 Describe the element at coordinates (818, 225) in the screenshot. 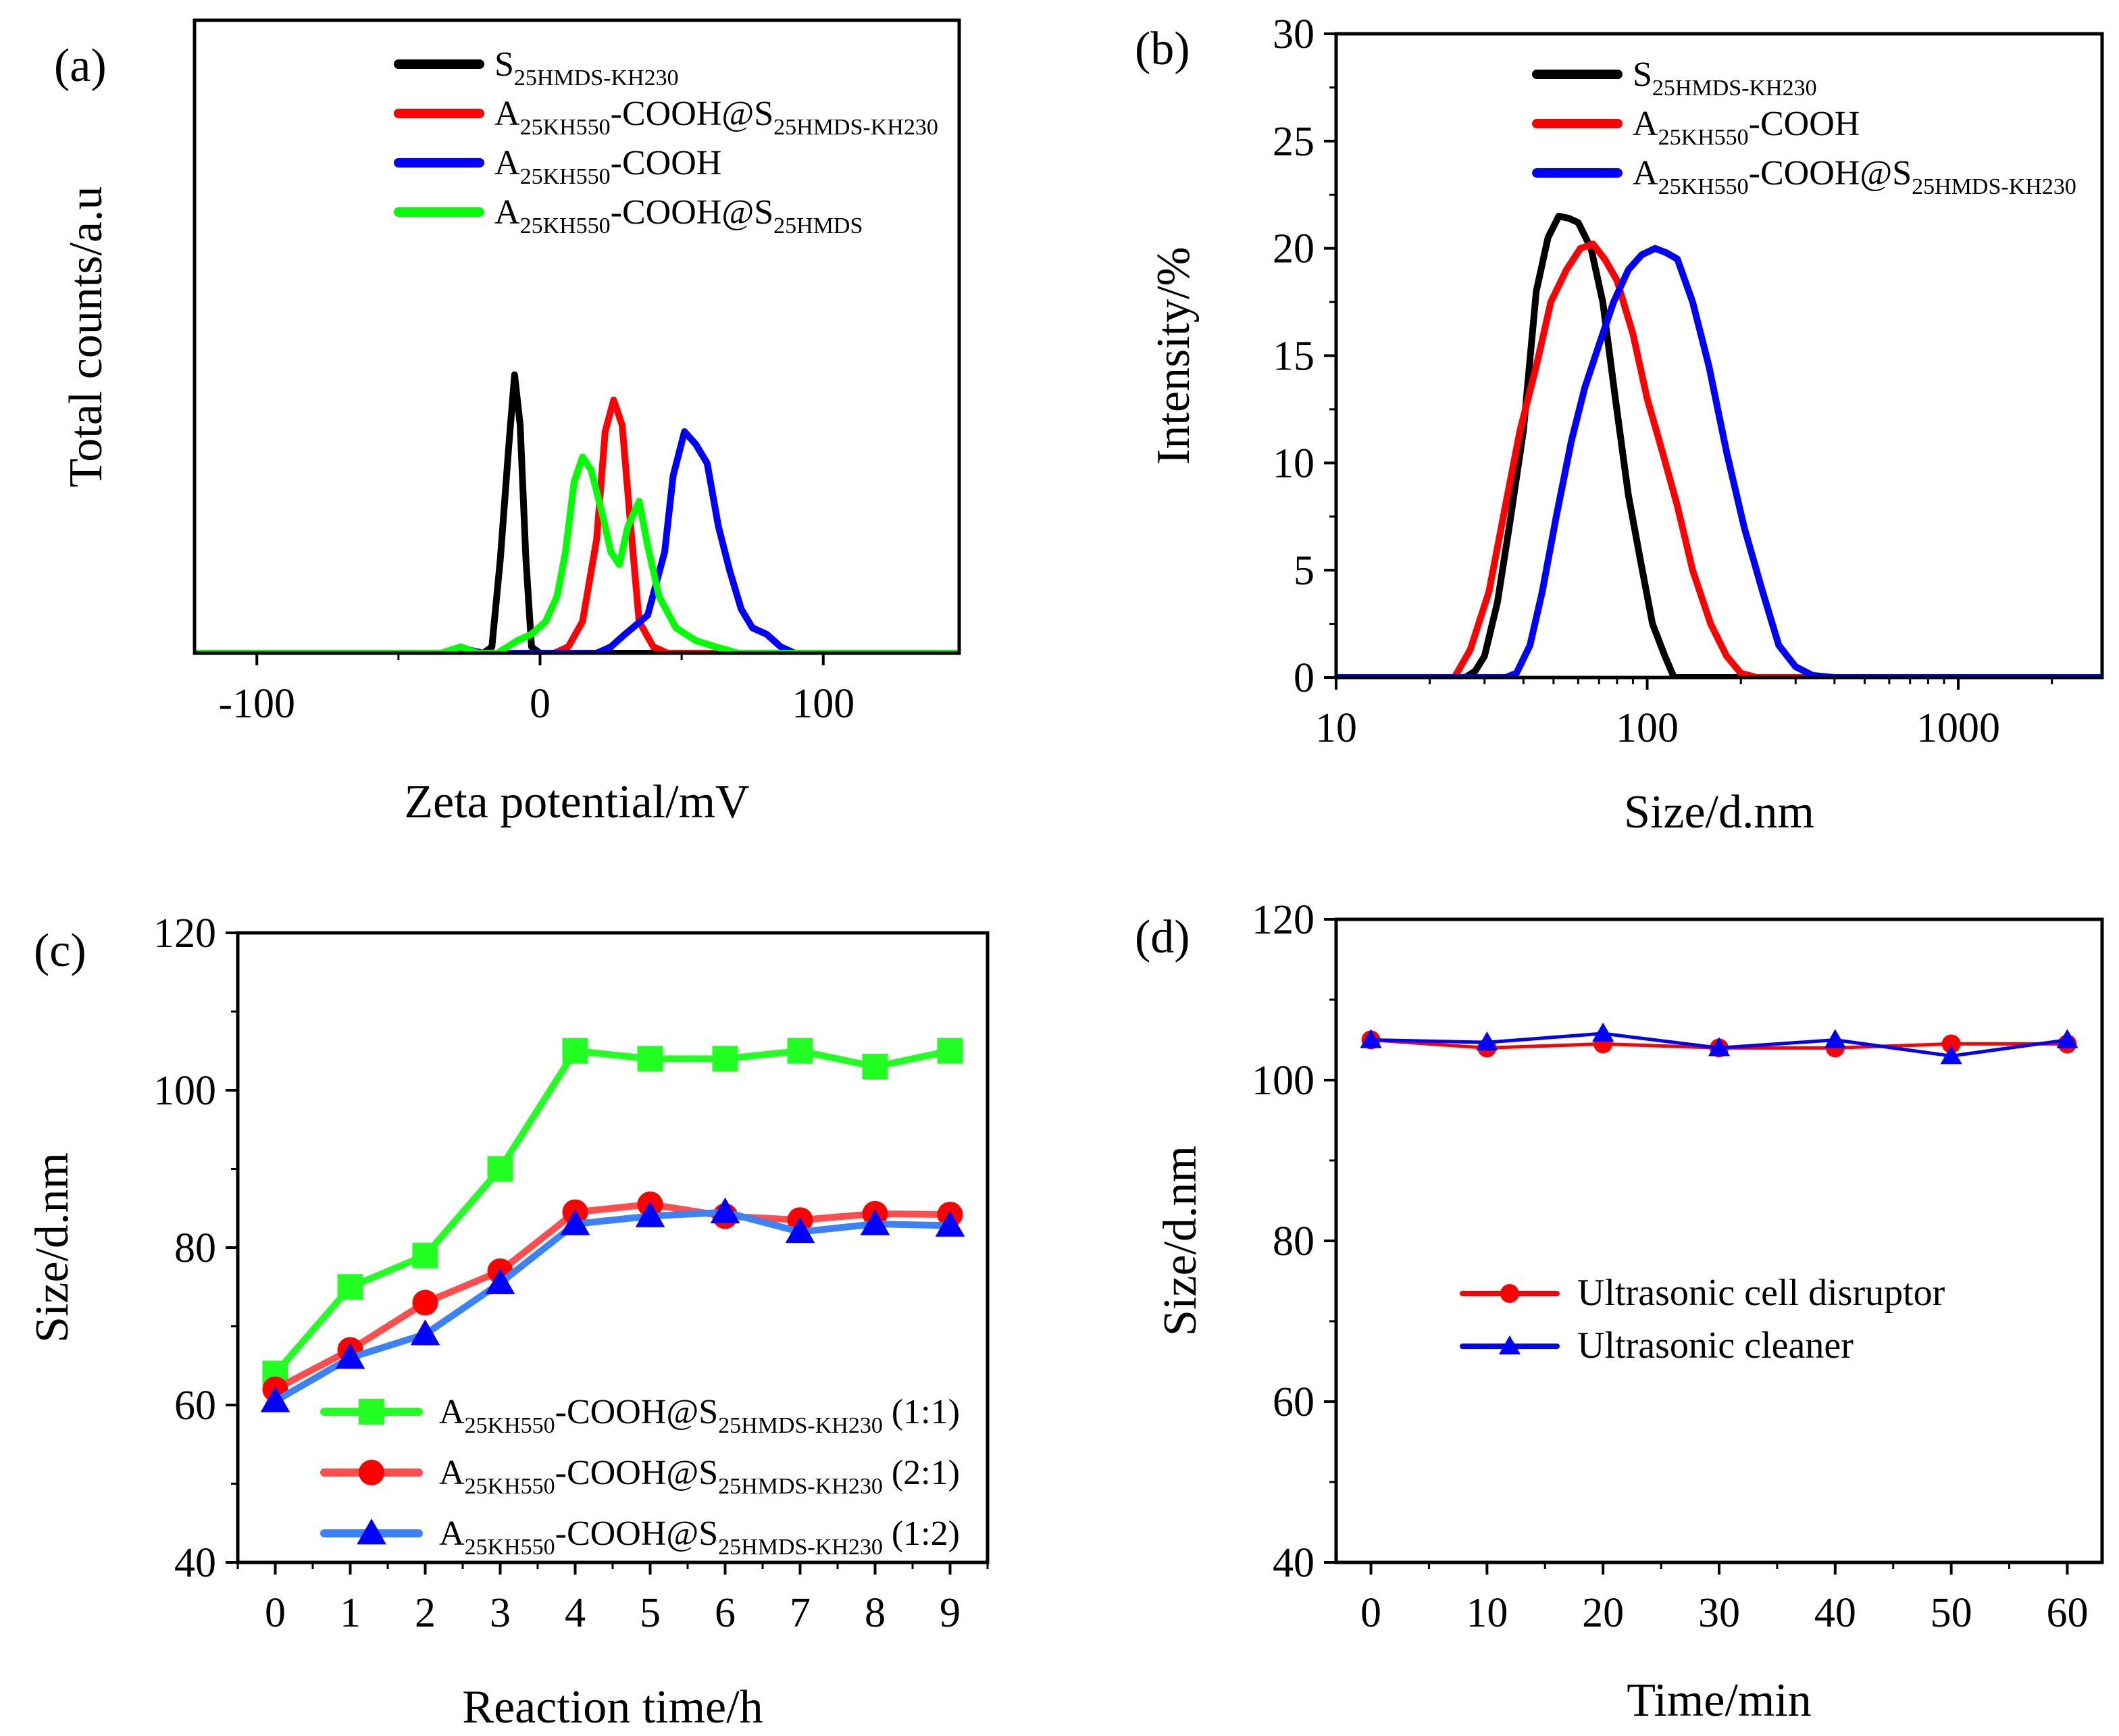

I see `legend-subscript: 25HMDS` at that location.